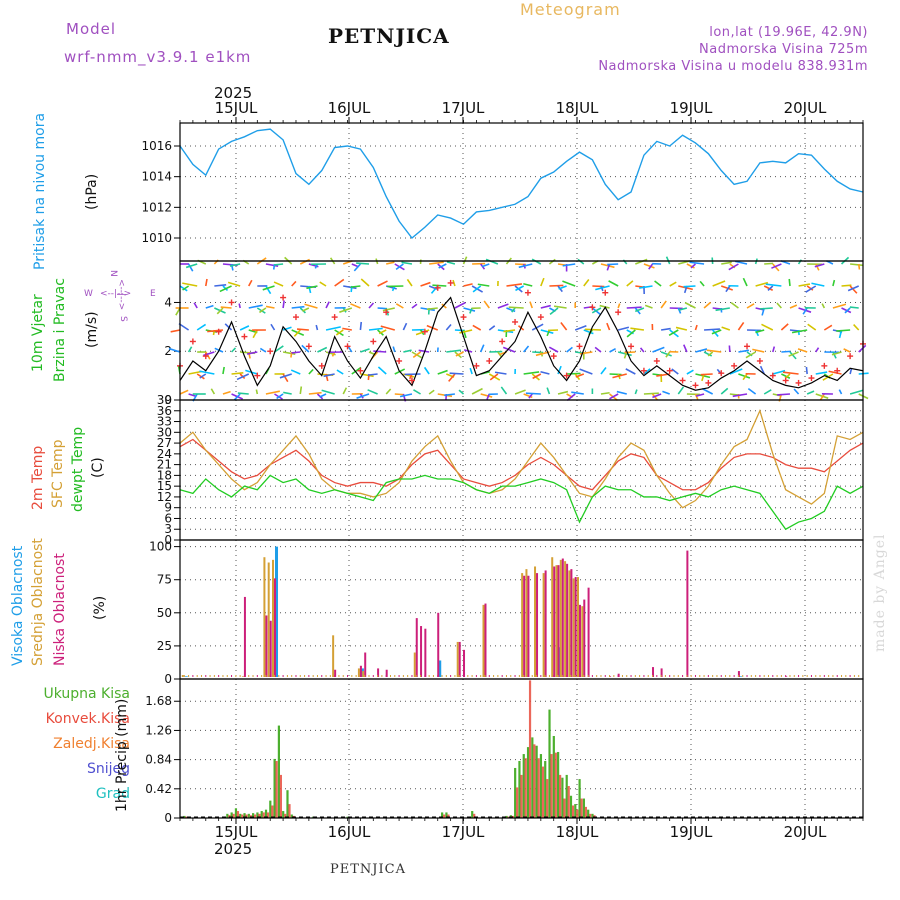 The width and height of the screenshot is (900, 900). I want to click on y-tick-label: 50, so click(164, 613).